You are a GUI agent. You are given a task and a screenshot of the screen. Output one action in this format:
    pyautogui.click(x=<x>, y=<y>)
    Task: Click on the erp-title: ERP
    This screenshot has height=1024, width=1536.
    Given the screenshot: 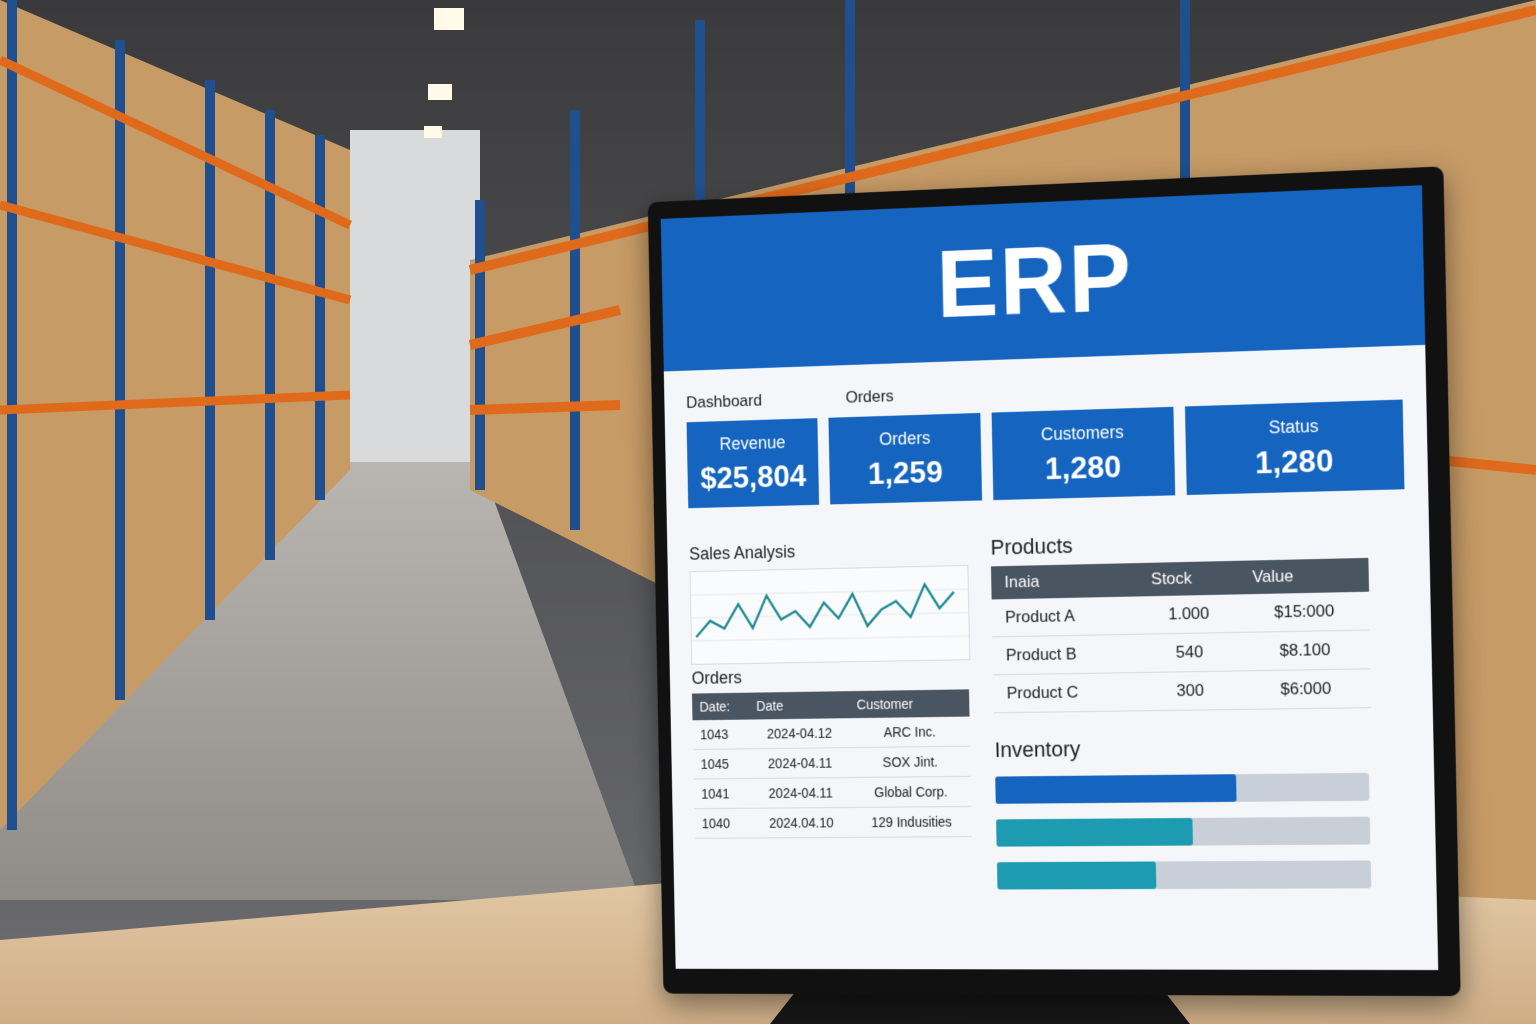 What is the action you would take?
    pyautogui.click(x=1035, y=280)
    